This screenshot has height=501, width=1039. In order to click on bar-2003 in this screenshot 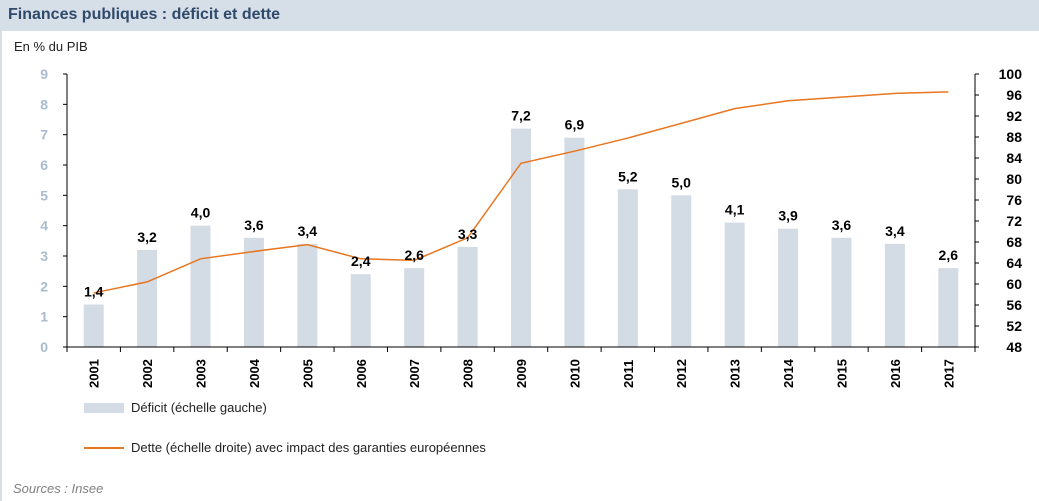, I will do `click(200, 286)`.